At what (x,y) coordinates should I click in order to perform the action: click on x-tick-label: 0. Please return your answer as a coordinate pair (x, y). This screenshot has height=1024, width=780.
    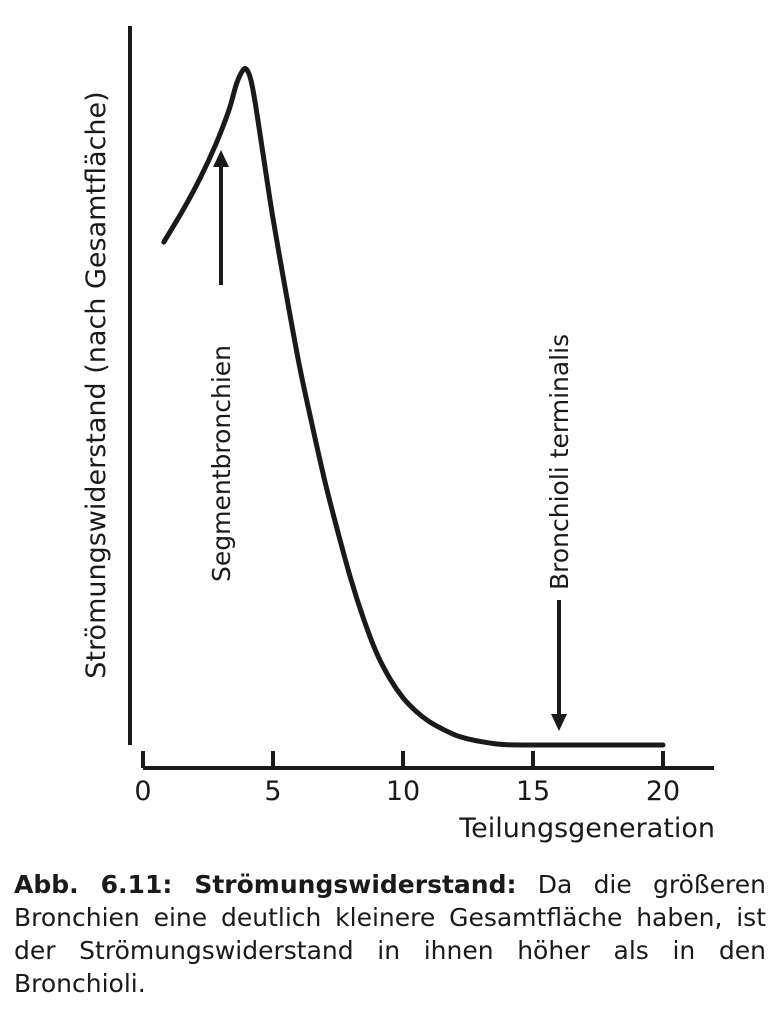
    Looking at the image, I should click on (142, 791).